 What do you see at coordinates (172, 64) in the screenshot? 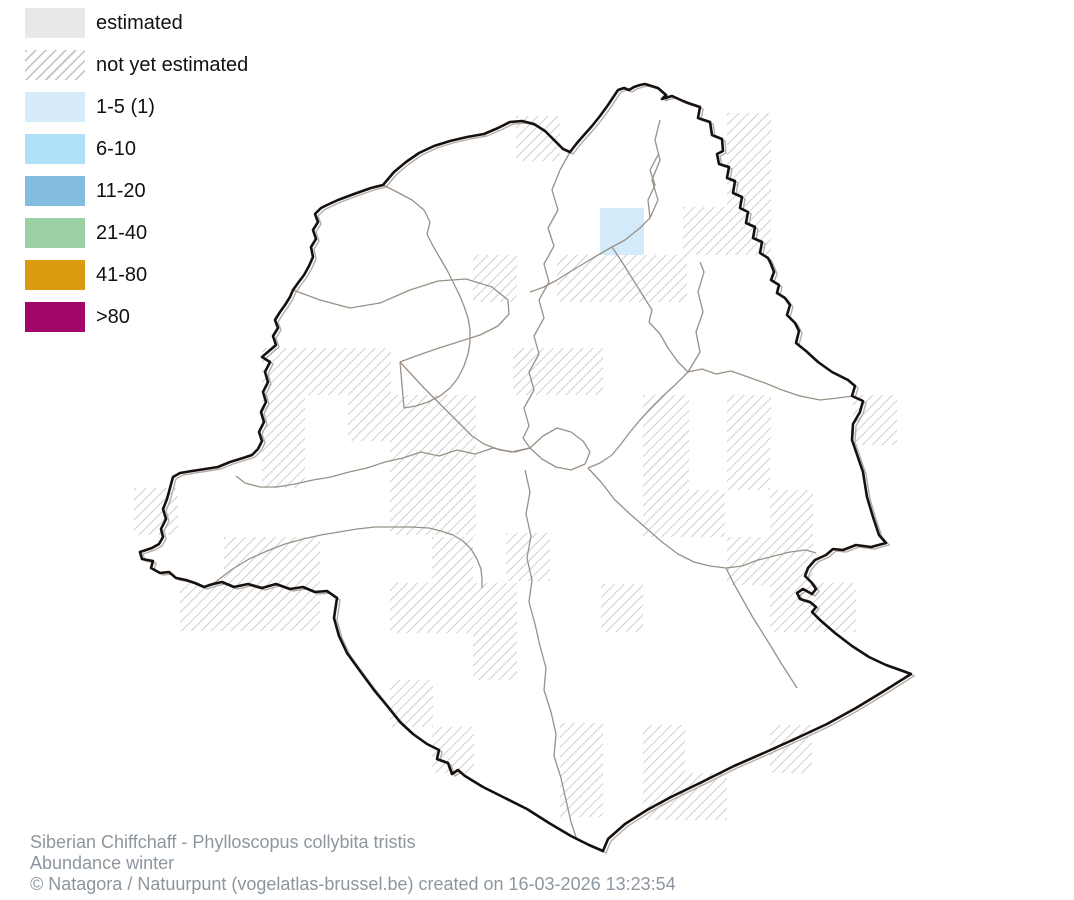
I see `legend-label: not yet estimated` at bounding box center [172, 64].